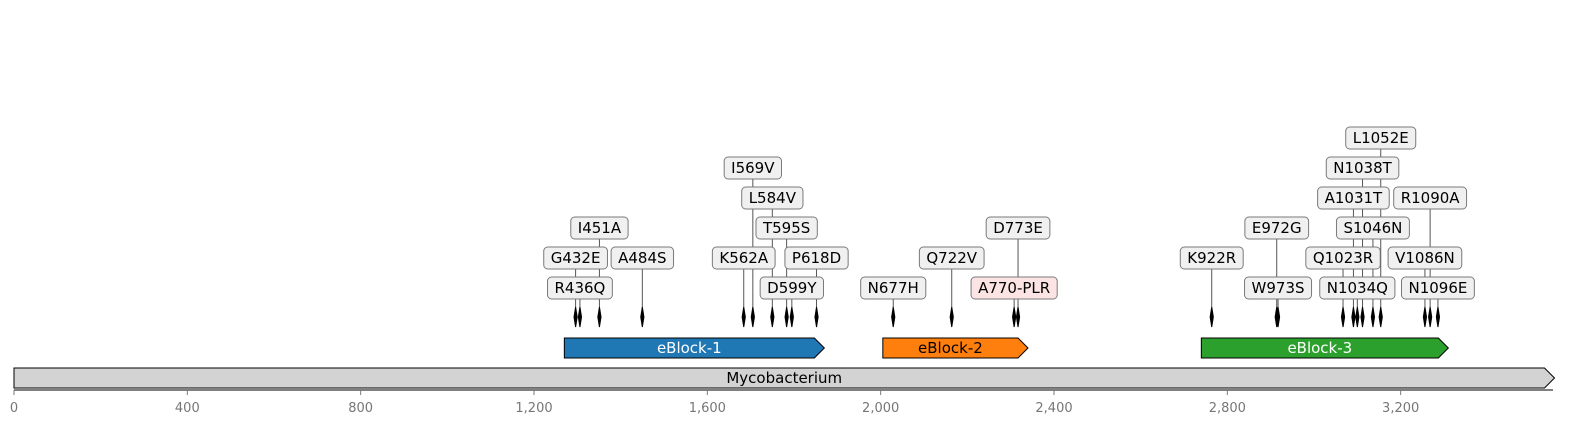 This screenshot has height=428, width=1574. I want to click on mutation-label-text: K922R, so click(1211, 258).